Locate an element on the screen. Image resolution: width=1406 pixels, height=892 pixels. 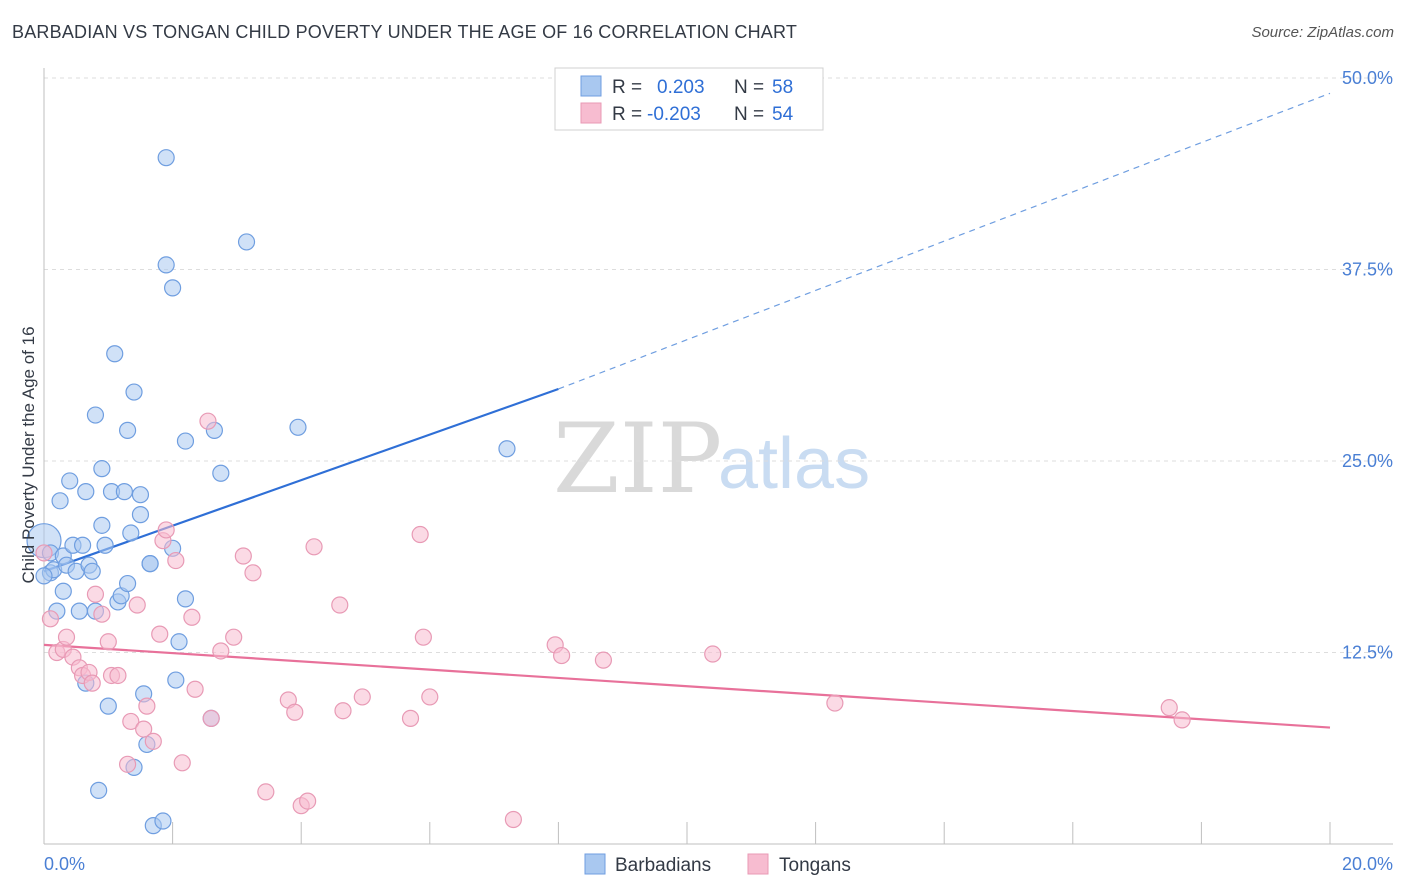
correlation-legend: R = 0.203 N = 58 R = -0.203 N = 54 is located at coordinates (689, 99).